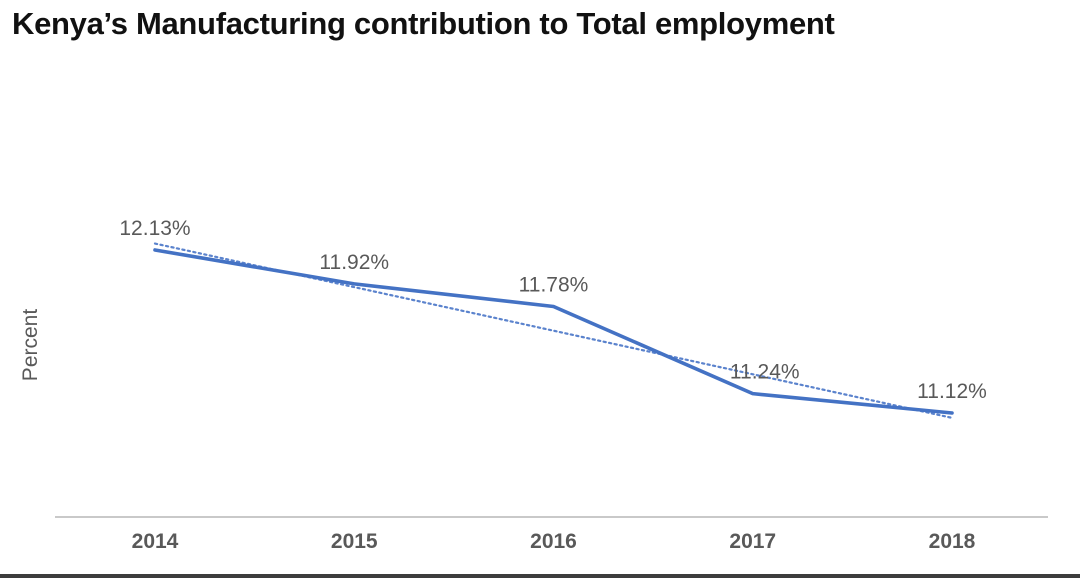 The image size is (1080, 583). Describe the element at coordinates (952, 541) in the screenshot. I see `x-tick-label: 2018` at that location.